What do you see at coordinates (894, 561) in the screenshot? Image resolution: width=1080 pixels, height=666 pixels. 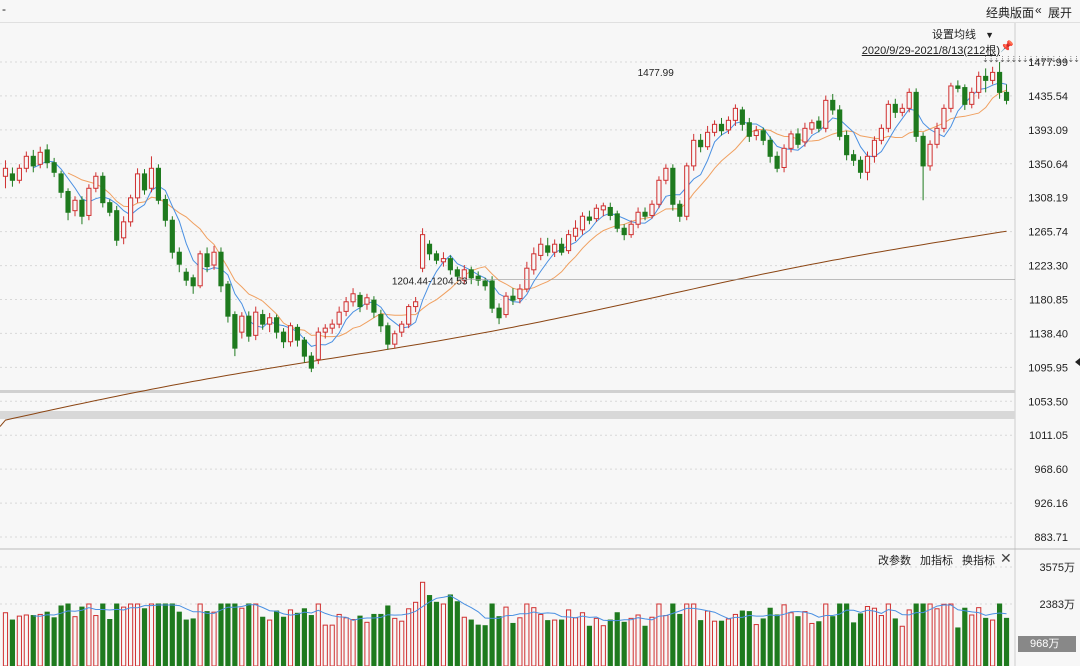 I see `modify-params-button: 改参数` at bounding box center [894, 561].